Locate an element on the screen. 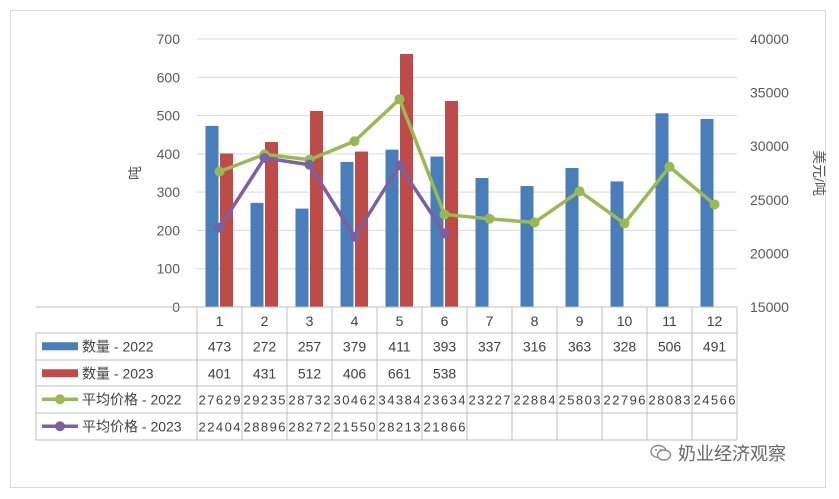 The height and width of the screenshot is (499, 839). y2-tick-label: 35000 is located at coordinates (769, 93).